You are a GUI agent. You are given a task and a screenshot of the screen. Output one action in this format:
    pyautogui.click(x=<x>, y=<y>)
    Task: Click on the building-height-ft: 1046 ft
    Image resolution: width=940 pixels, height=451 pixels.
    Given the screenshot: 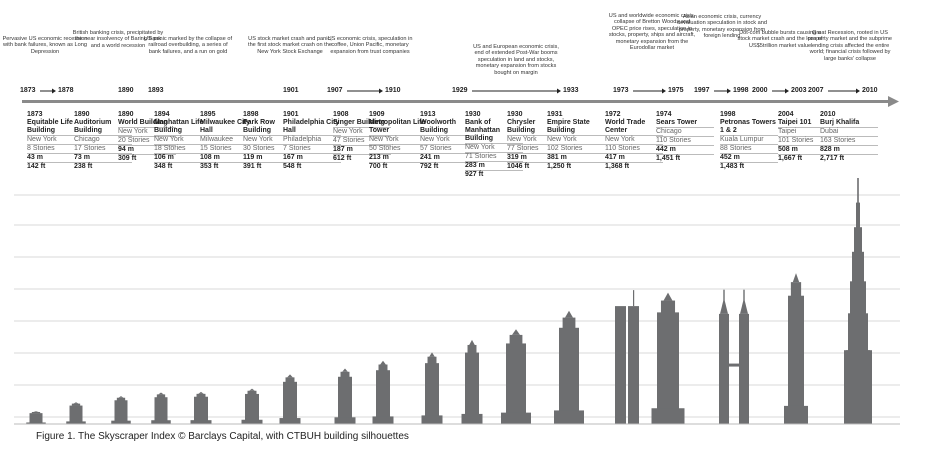 What is the action you would take?
    pyautogui.click(x=536, y=166)
    